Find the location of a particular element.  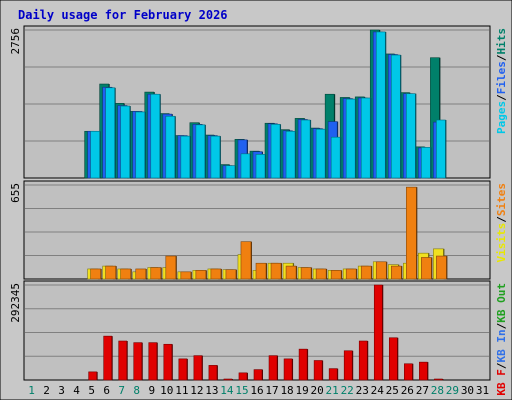

day-label-6: 6 is located at coordinates (106, 390).